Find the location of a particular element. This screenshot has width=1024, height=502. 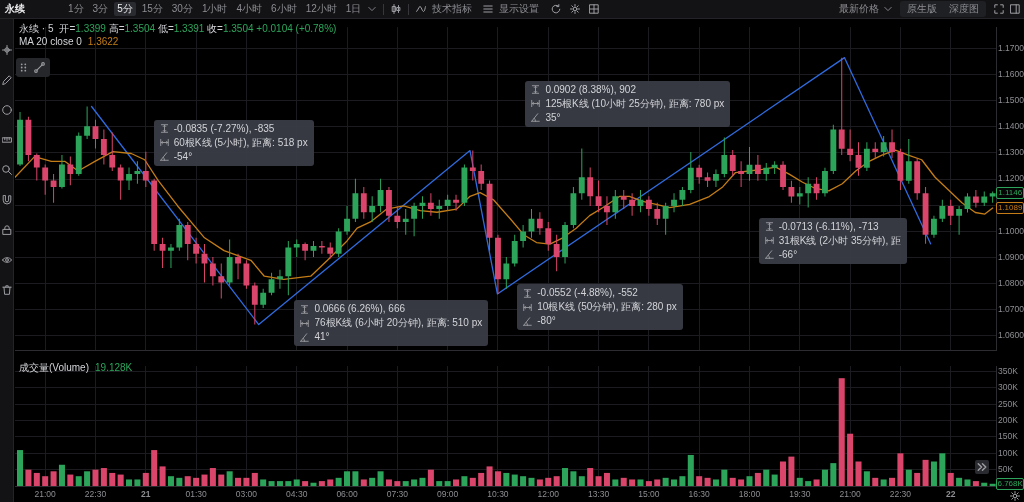

x-tick-label: 22:30 is located at coordinates (900, 494).